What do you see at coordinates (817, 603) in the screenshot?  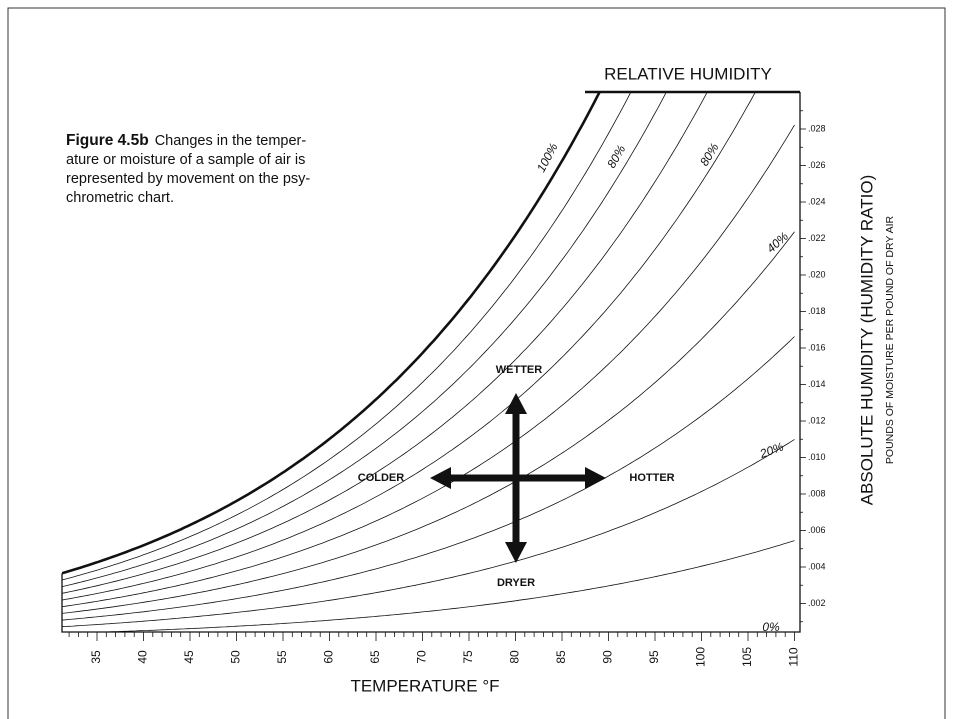 I see `y-tick-label: .002` at bounding box center [817, 603].